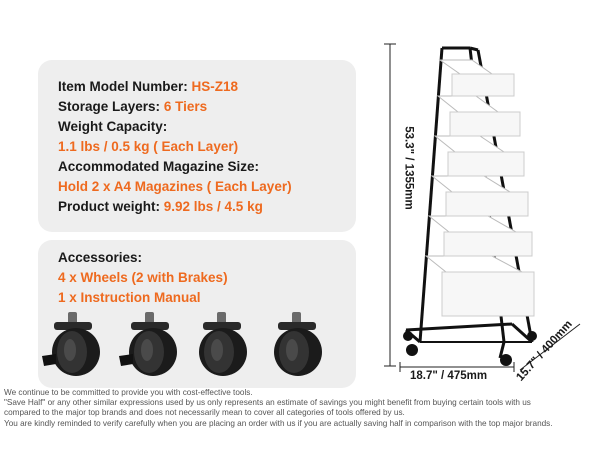  I want to click on accessory-manual: 1 x Instruction Manual, so click(129, 297).